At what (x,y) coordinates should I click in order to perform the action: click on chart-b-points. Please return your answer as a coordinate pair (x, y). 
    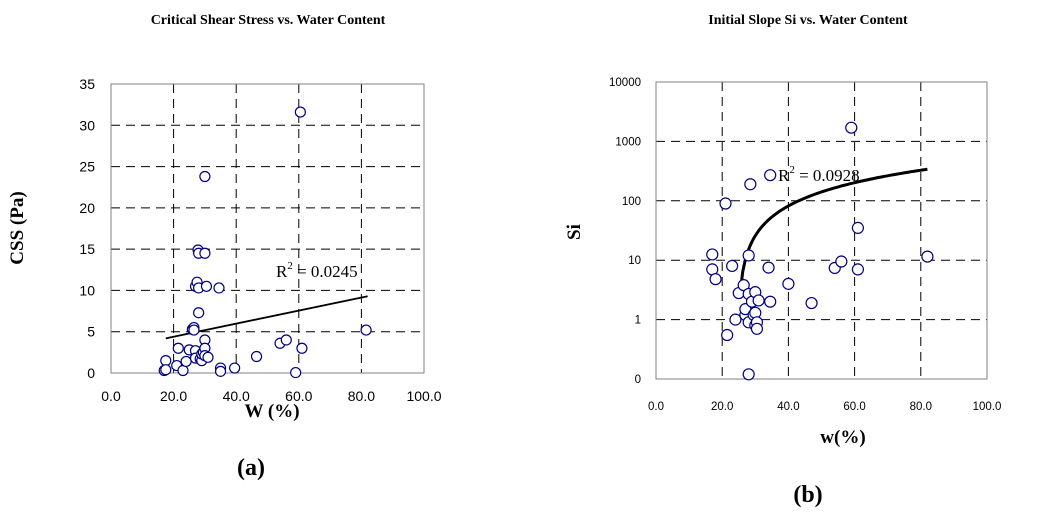
    Looking at the image, I should click on (820, 251).